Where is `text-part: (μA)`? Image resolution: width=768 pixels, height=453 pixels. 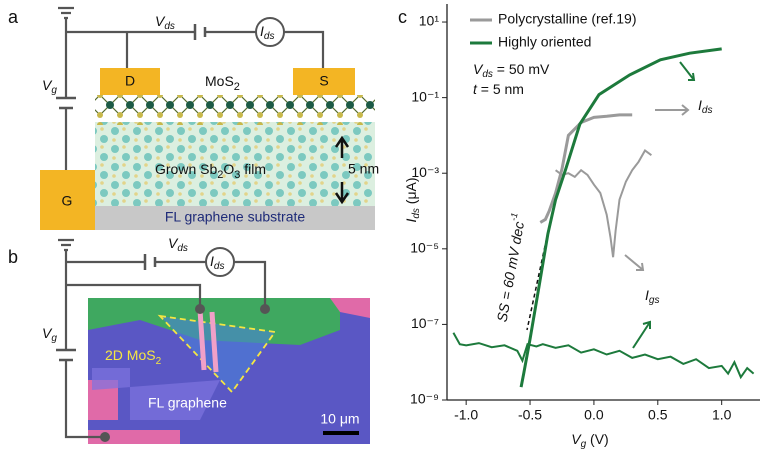
text-part: (μA) is located at coordinates (411, 192).